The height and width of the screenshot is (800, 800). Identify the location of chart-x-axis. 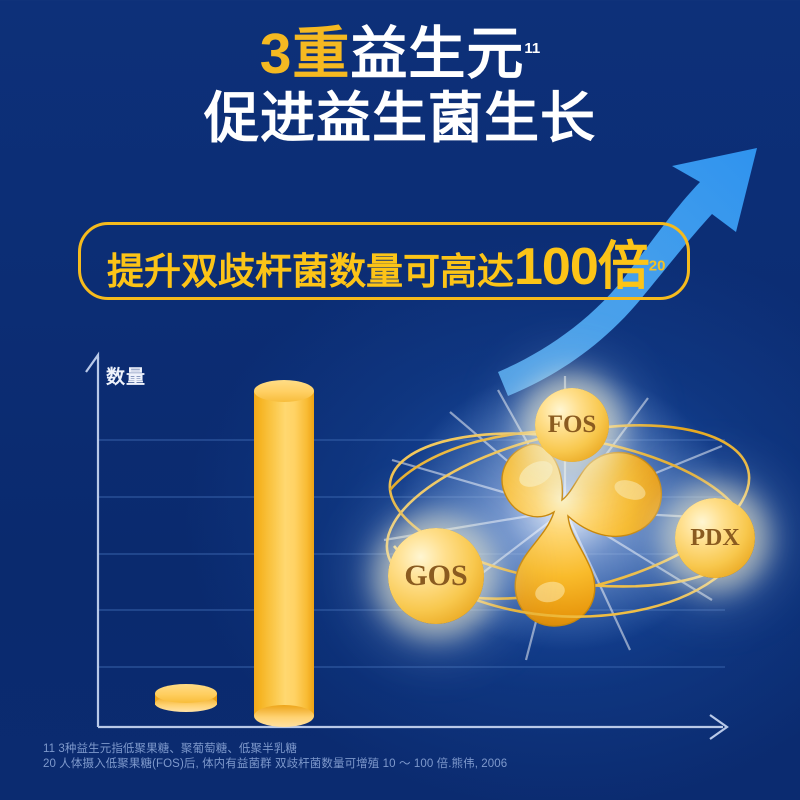
(413, 727).